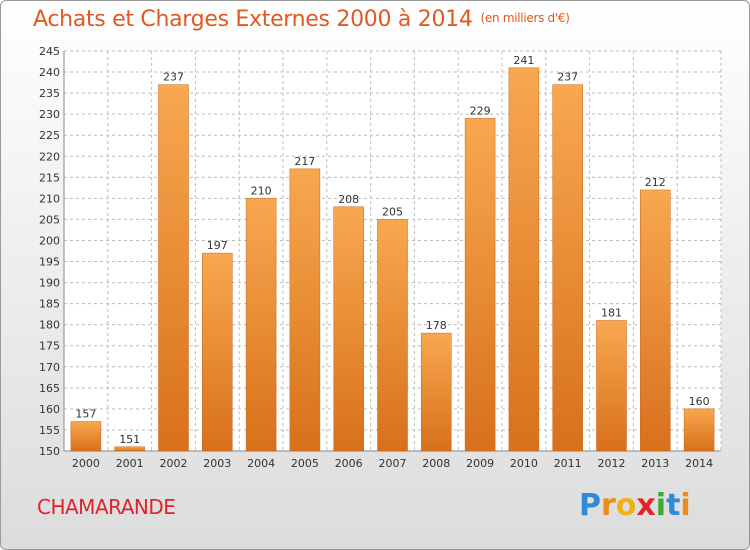 The image size is (750, 550). I want to click on y-tick-label: 210, so click(49, 198).